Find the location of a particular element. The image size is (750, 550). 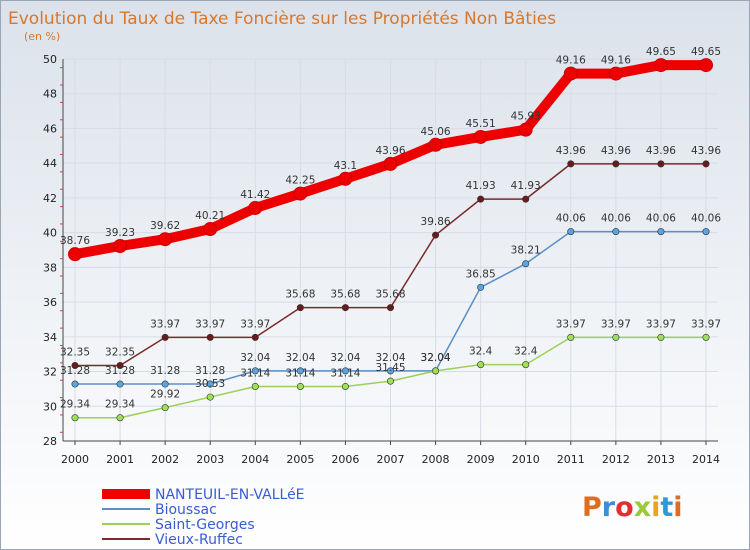

data-label: 45.06 is located at coordinates (436, 132).